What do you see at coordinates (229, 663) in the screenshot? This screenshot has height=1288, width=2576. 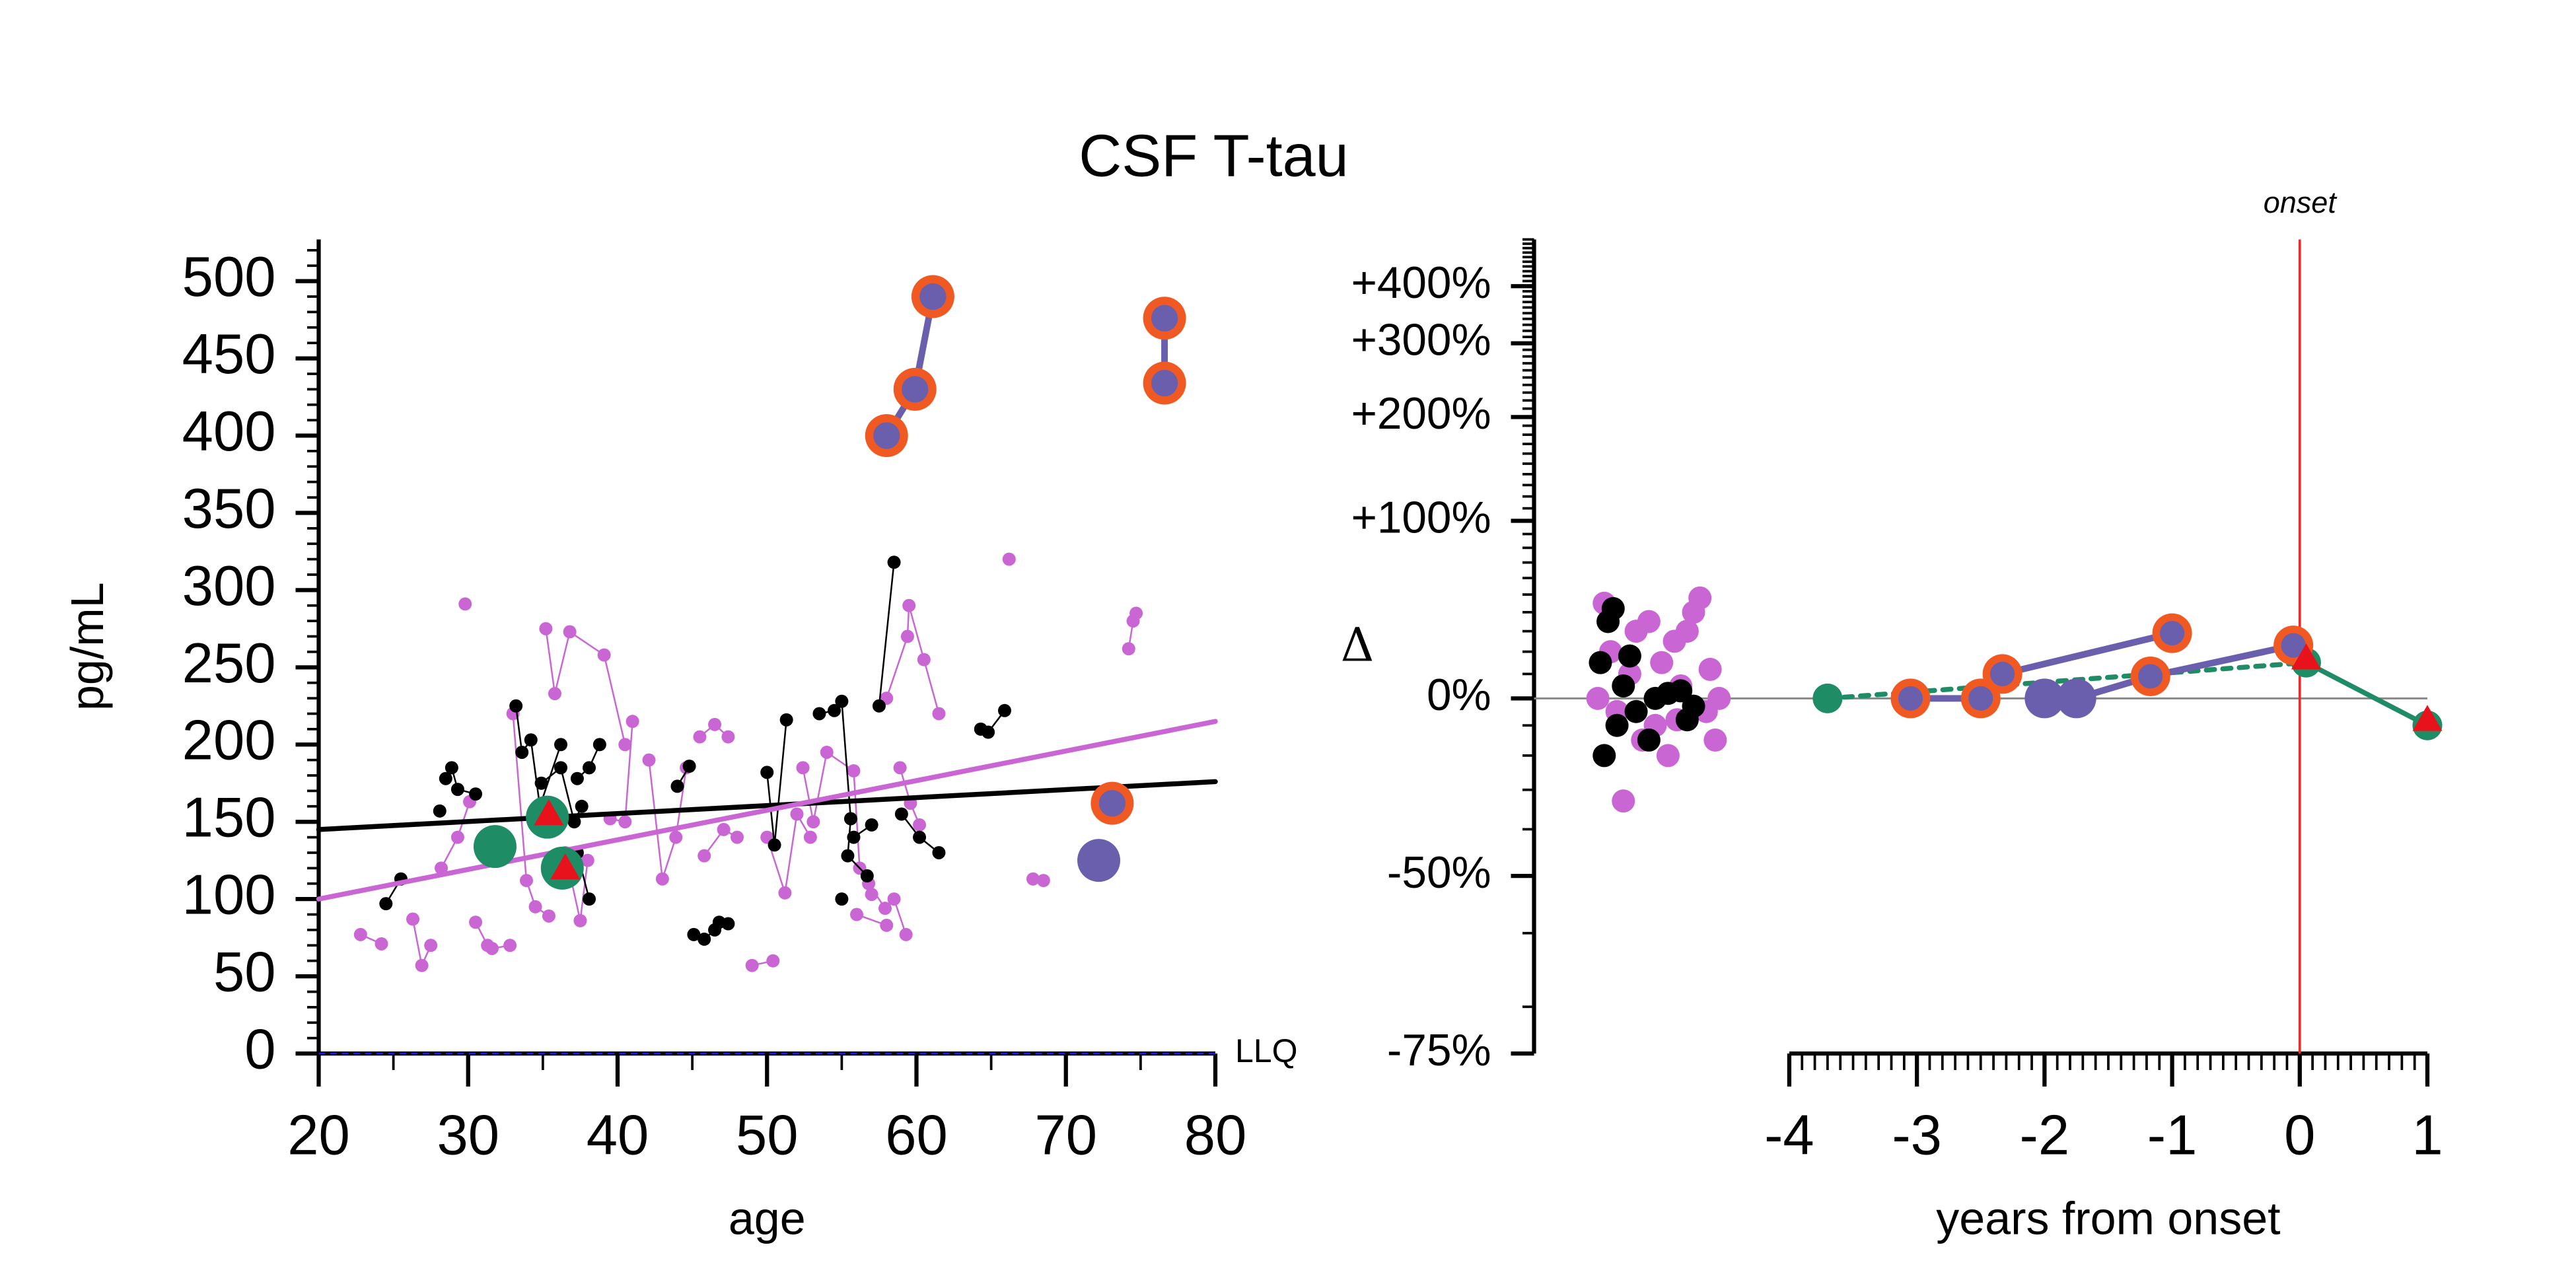 I see `y-tick-label: 250` at bounding box center [229, 663].